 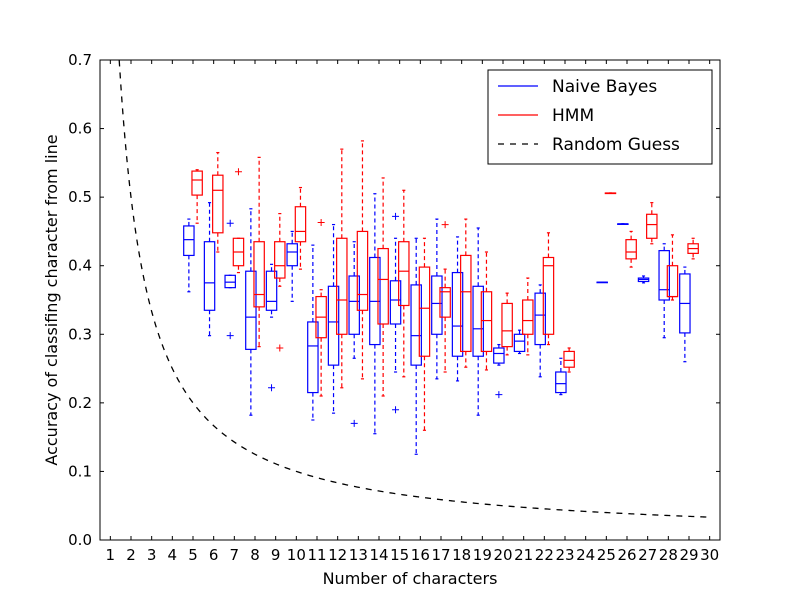 I want to click on x-tick-label: 15, so click(x=399, y=555).